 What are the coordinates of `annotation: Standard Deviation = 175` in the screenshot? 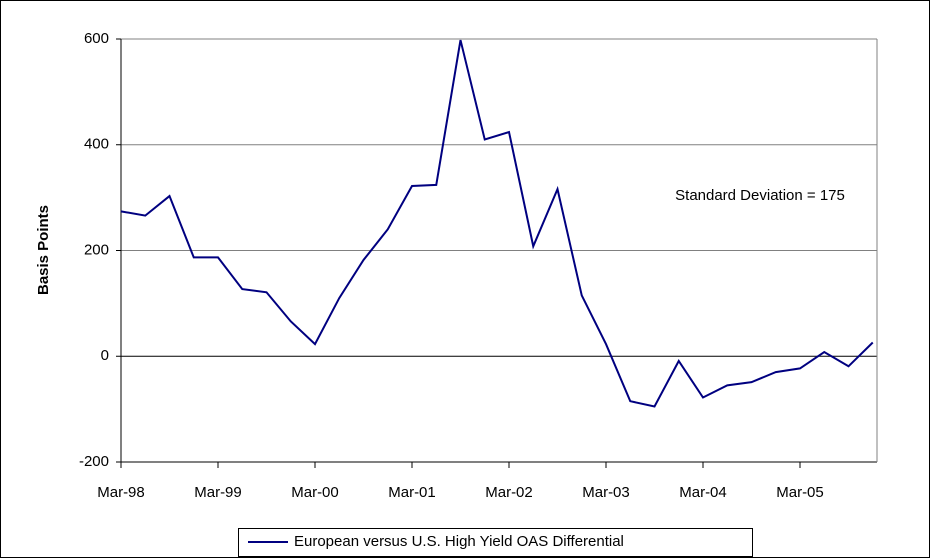 It's located at (760, 195).